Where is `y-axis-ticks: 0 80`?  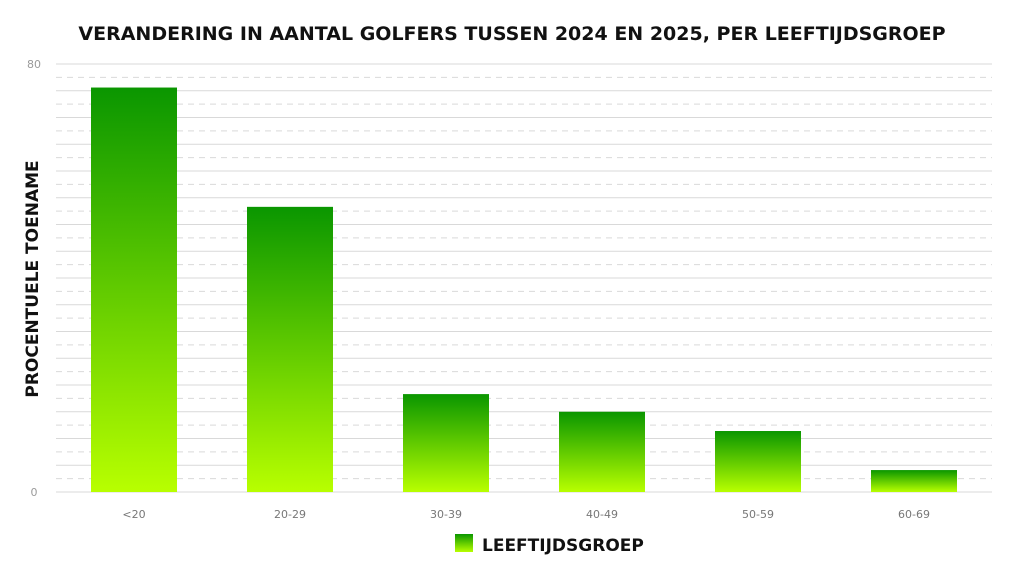
y-axis-ticks: 0 80 is located at coordinates (34, 278).